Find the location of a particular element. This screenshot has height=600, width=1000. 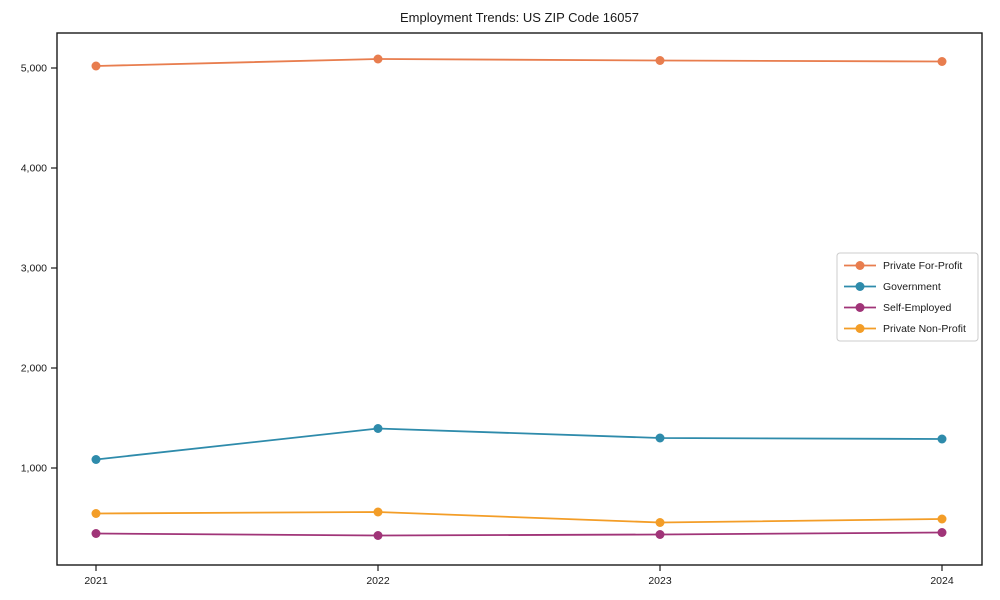

legend-item-label: Private Non-Profit is located at coordinates (924, 329).